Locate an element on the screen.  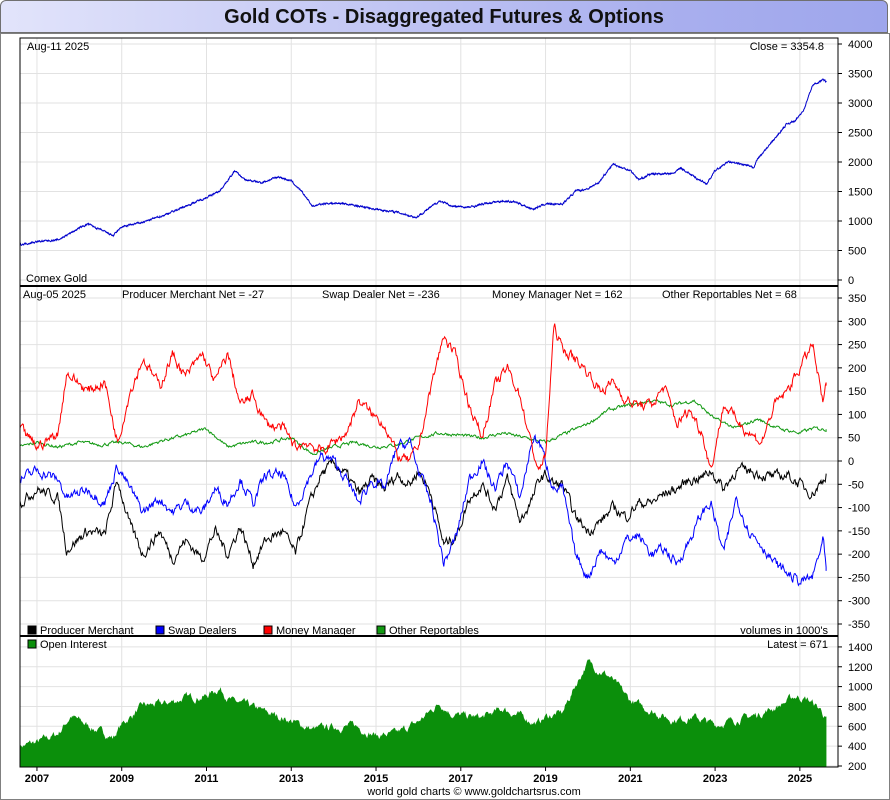
cot-ytick-label: -250 is located at coordinates (859, 578).